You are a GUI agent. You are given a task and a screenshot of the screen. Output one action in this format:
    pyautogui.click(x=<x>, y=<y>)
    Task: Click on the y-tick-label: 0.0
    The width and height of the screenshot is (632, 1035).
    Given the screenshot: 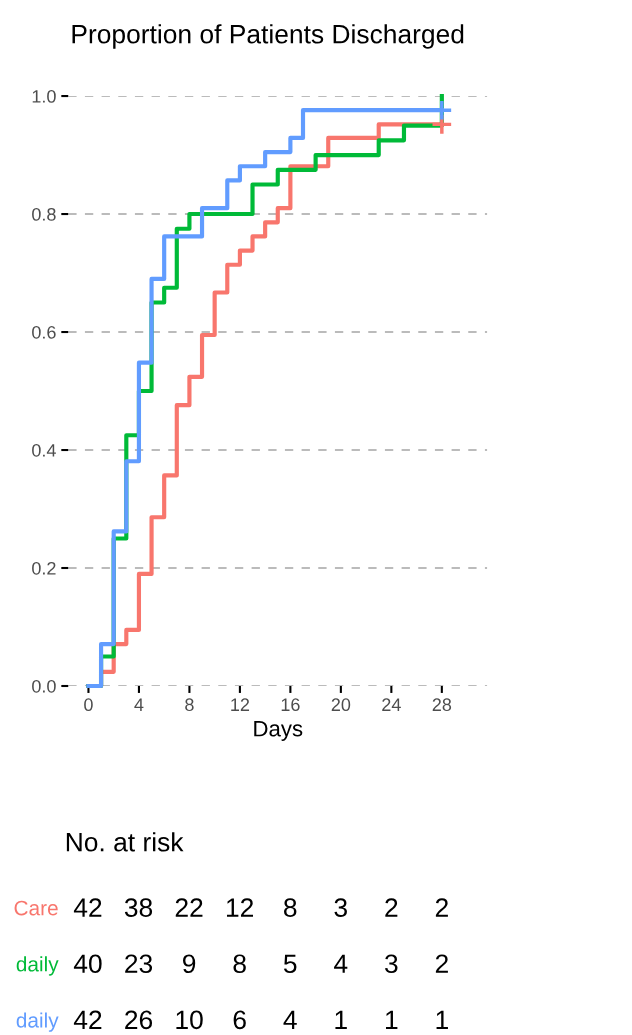 What is the action you would take?
    pyautogui.click(x=44, y=686)
    